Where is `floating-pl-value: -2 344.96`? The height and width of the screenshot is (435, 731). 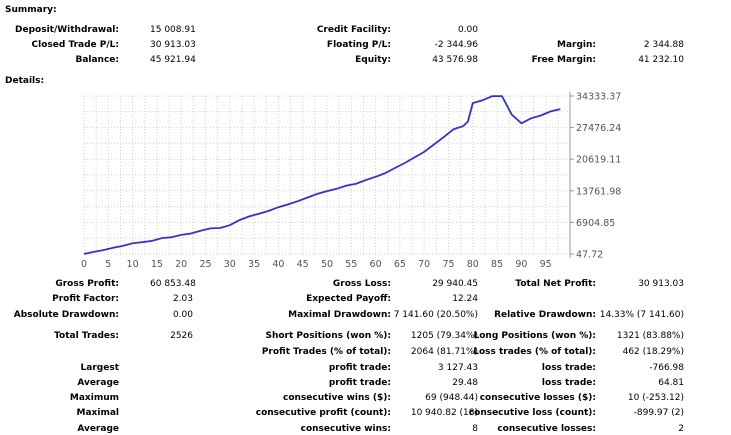 floating-pl-value: -2 344.96 is located at coordinates (456, 45).